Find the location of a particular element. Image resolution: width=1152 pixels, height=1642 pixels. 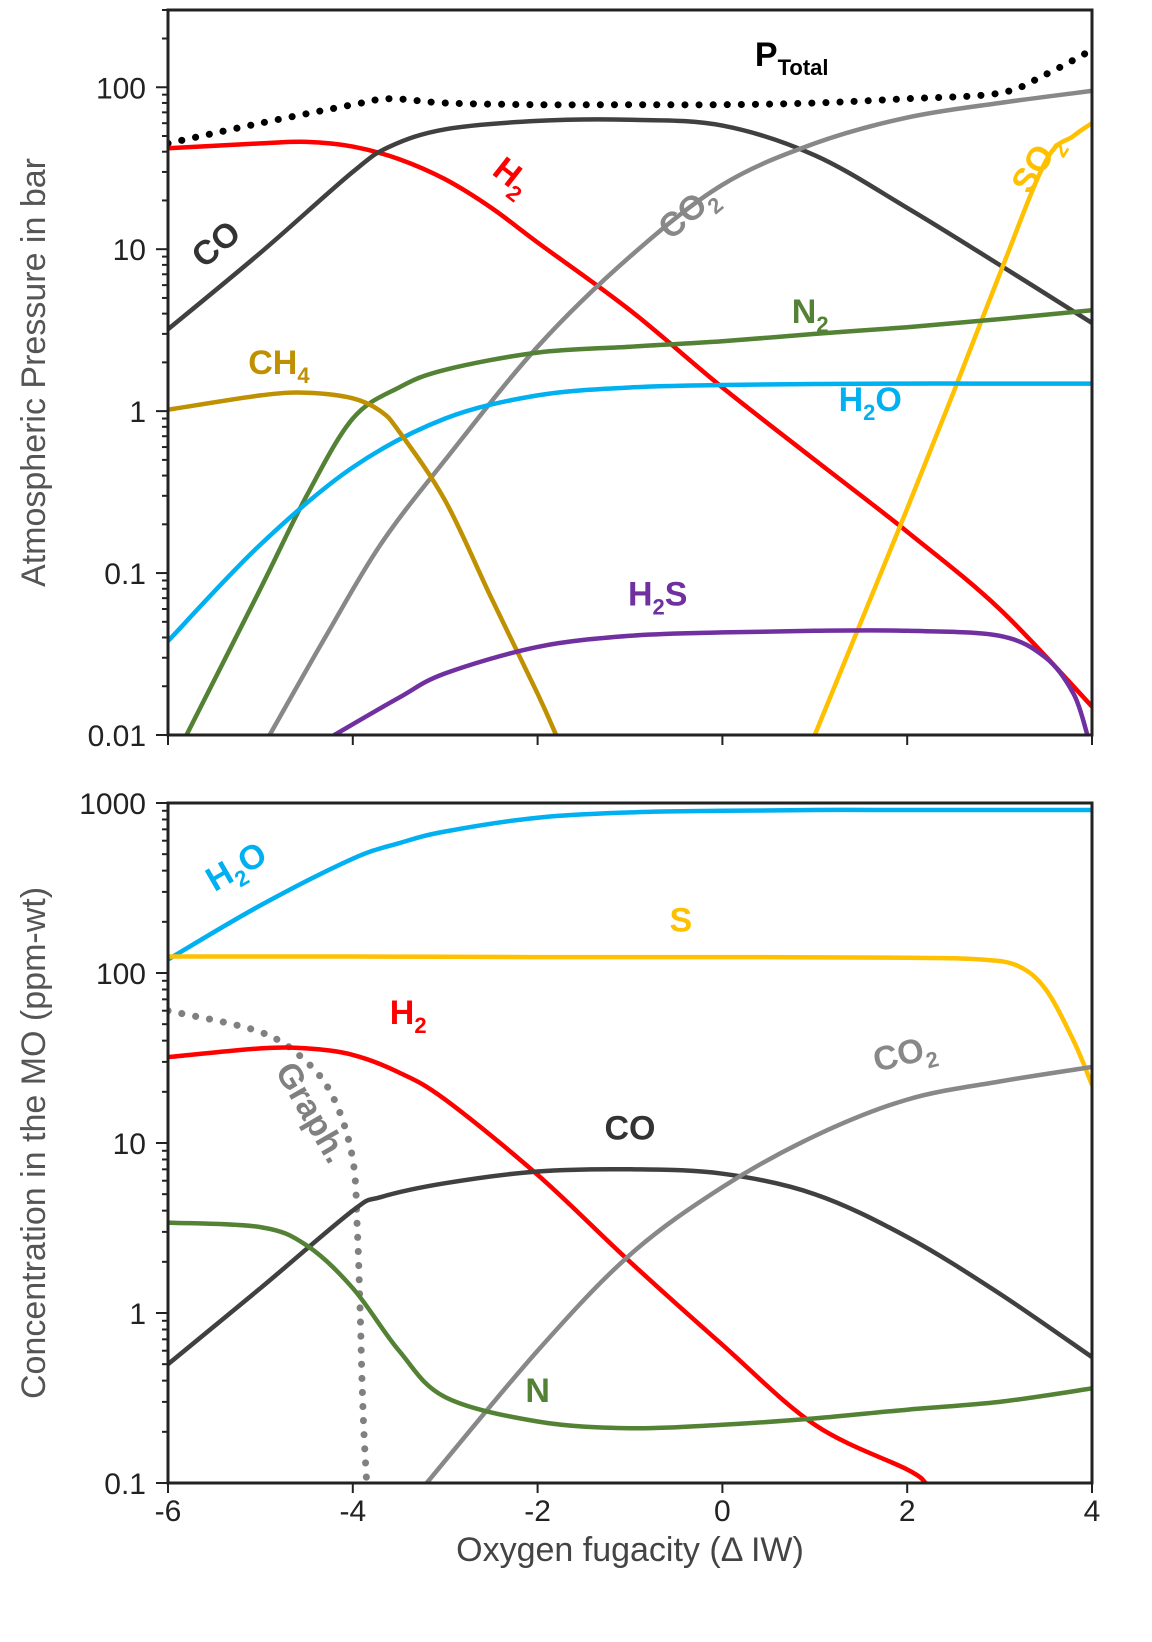

series-line-so2 is located at coordinates (952, 427).